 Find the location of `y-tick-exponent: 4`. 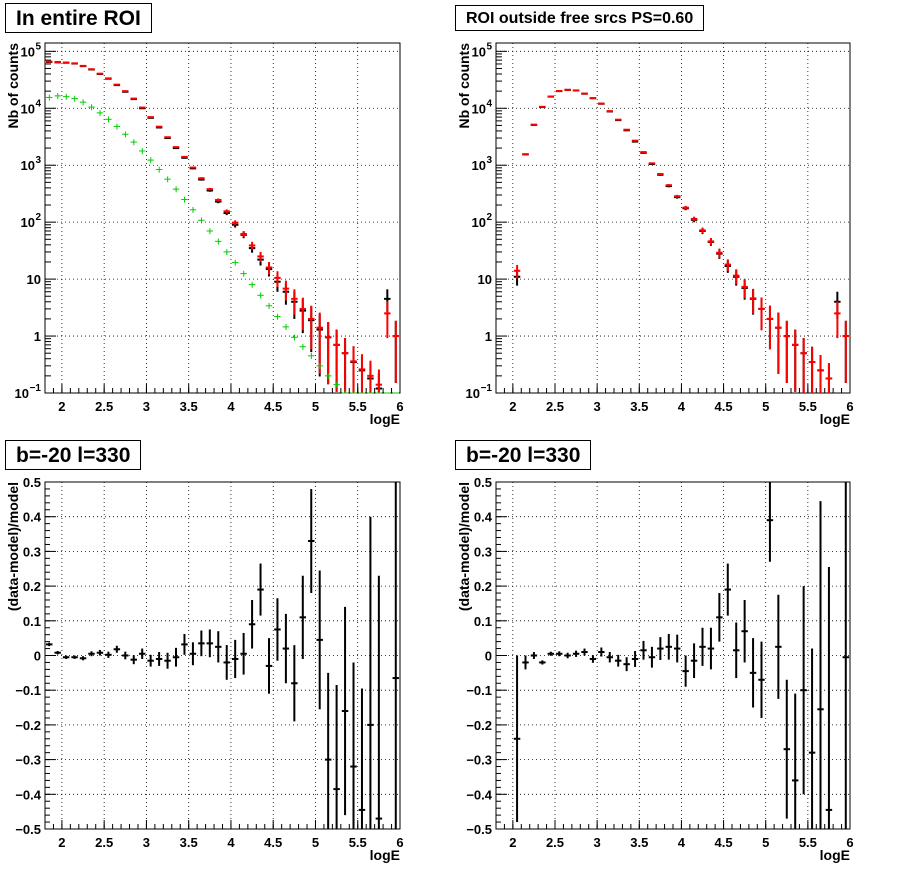

y-tick-exponent: 4 is located at coordinates (489, 103).